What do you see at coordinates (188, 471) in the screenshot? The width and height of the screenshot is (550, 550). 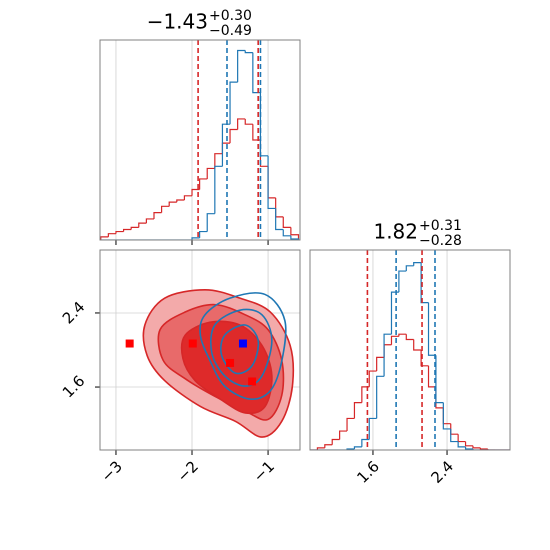 I see `x-tick-label: −2` at bounding box center [188, 471].